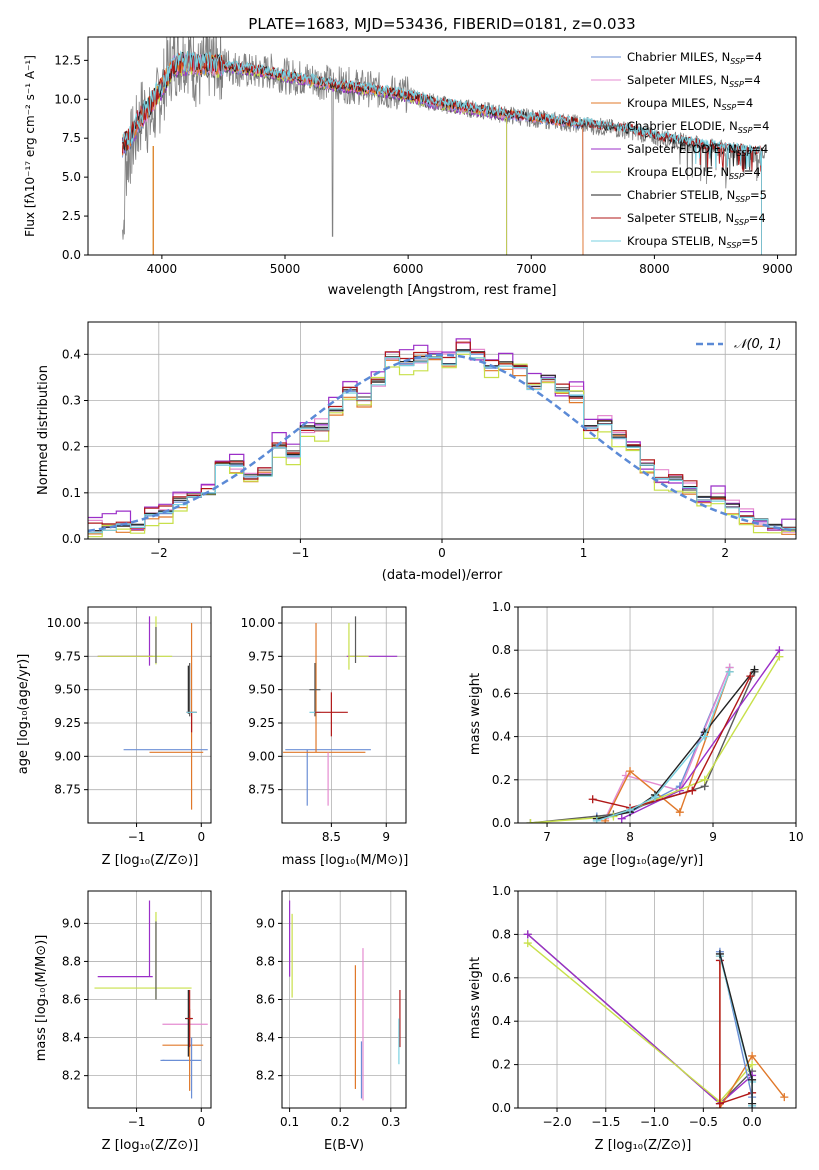 This screenshot has width=819, height=1170. I want to click on weight-vs-age-y-tick-label: 1.0, so click(501, 607).